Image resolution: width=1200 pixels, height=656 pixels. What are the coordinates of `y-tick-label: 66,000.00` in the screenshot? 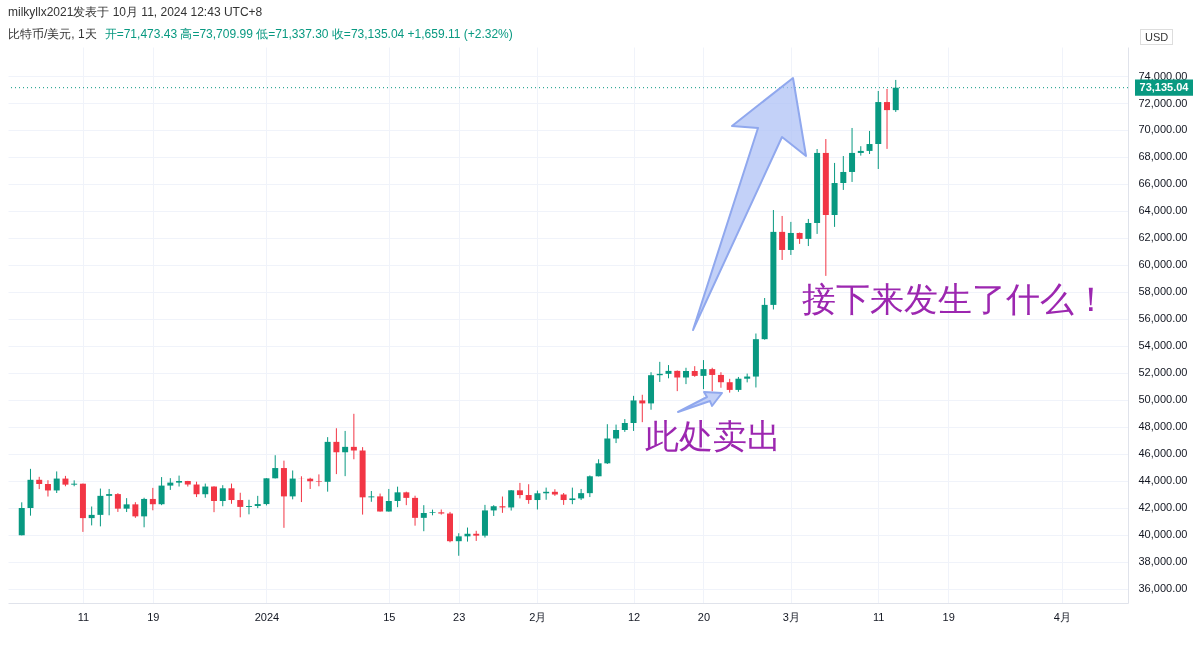 It's located at (1163, 183).